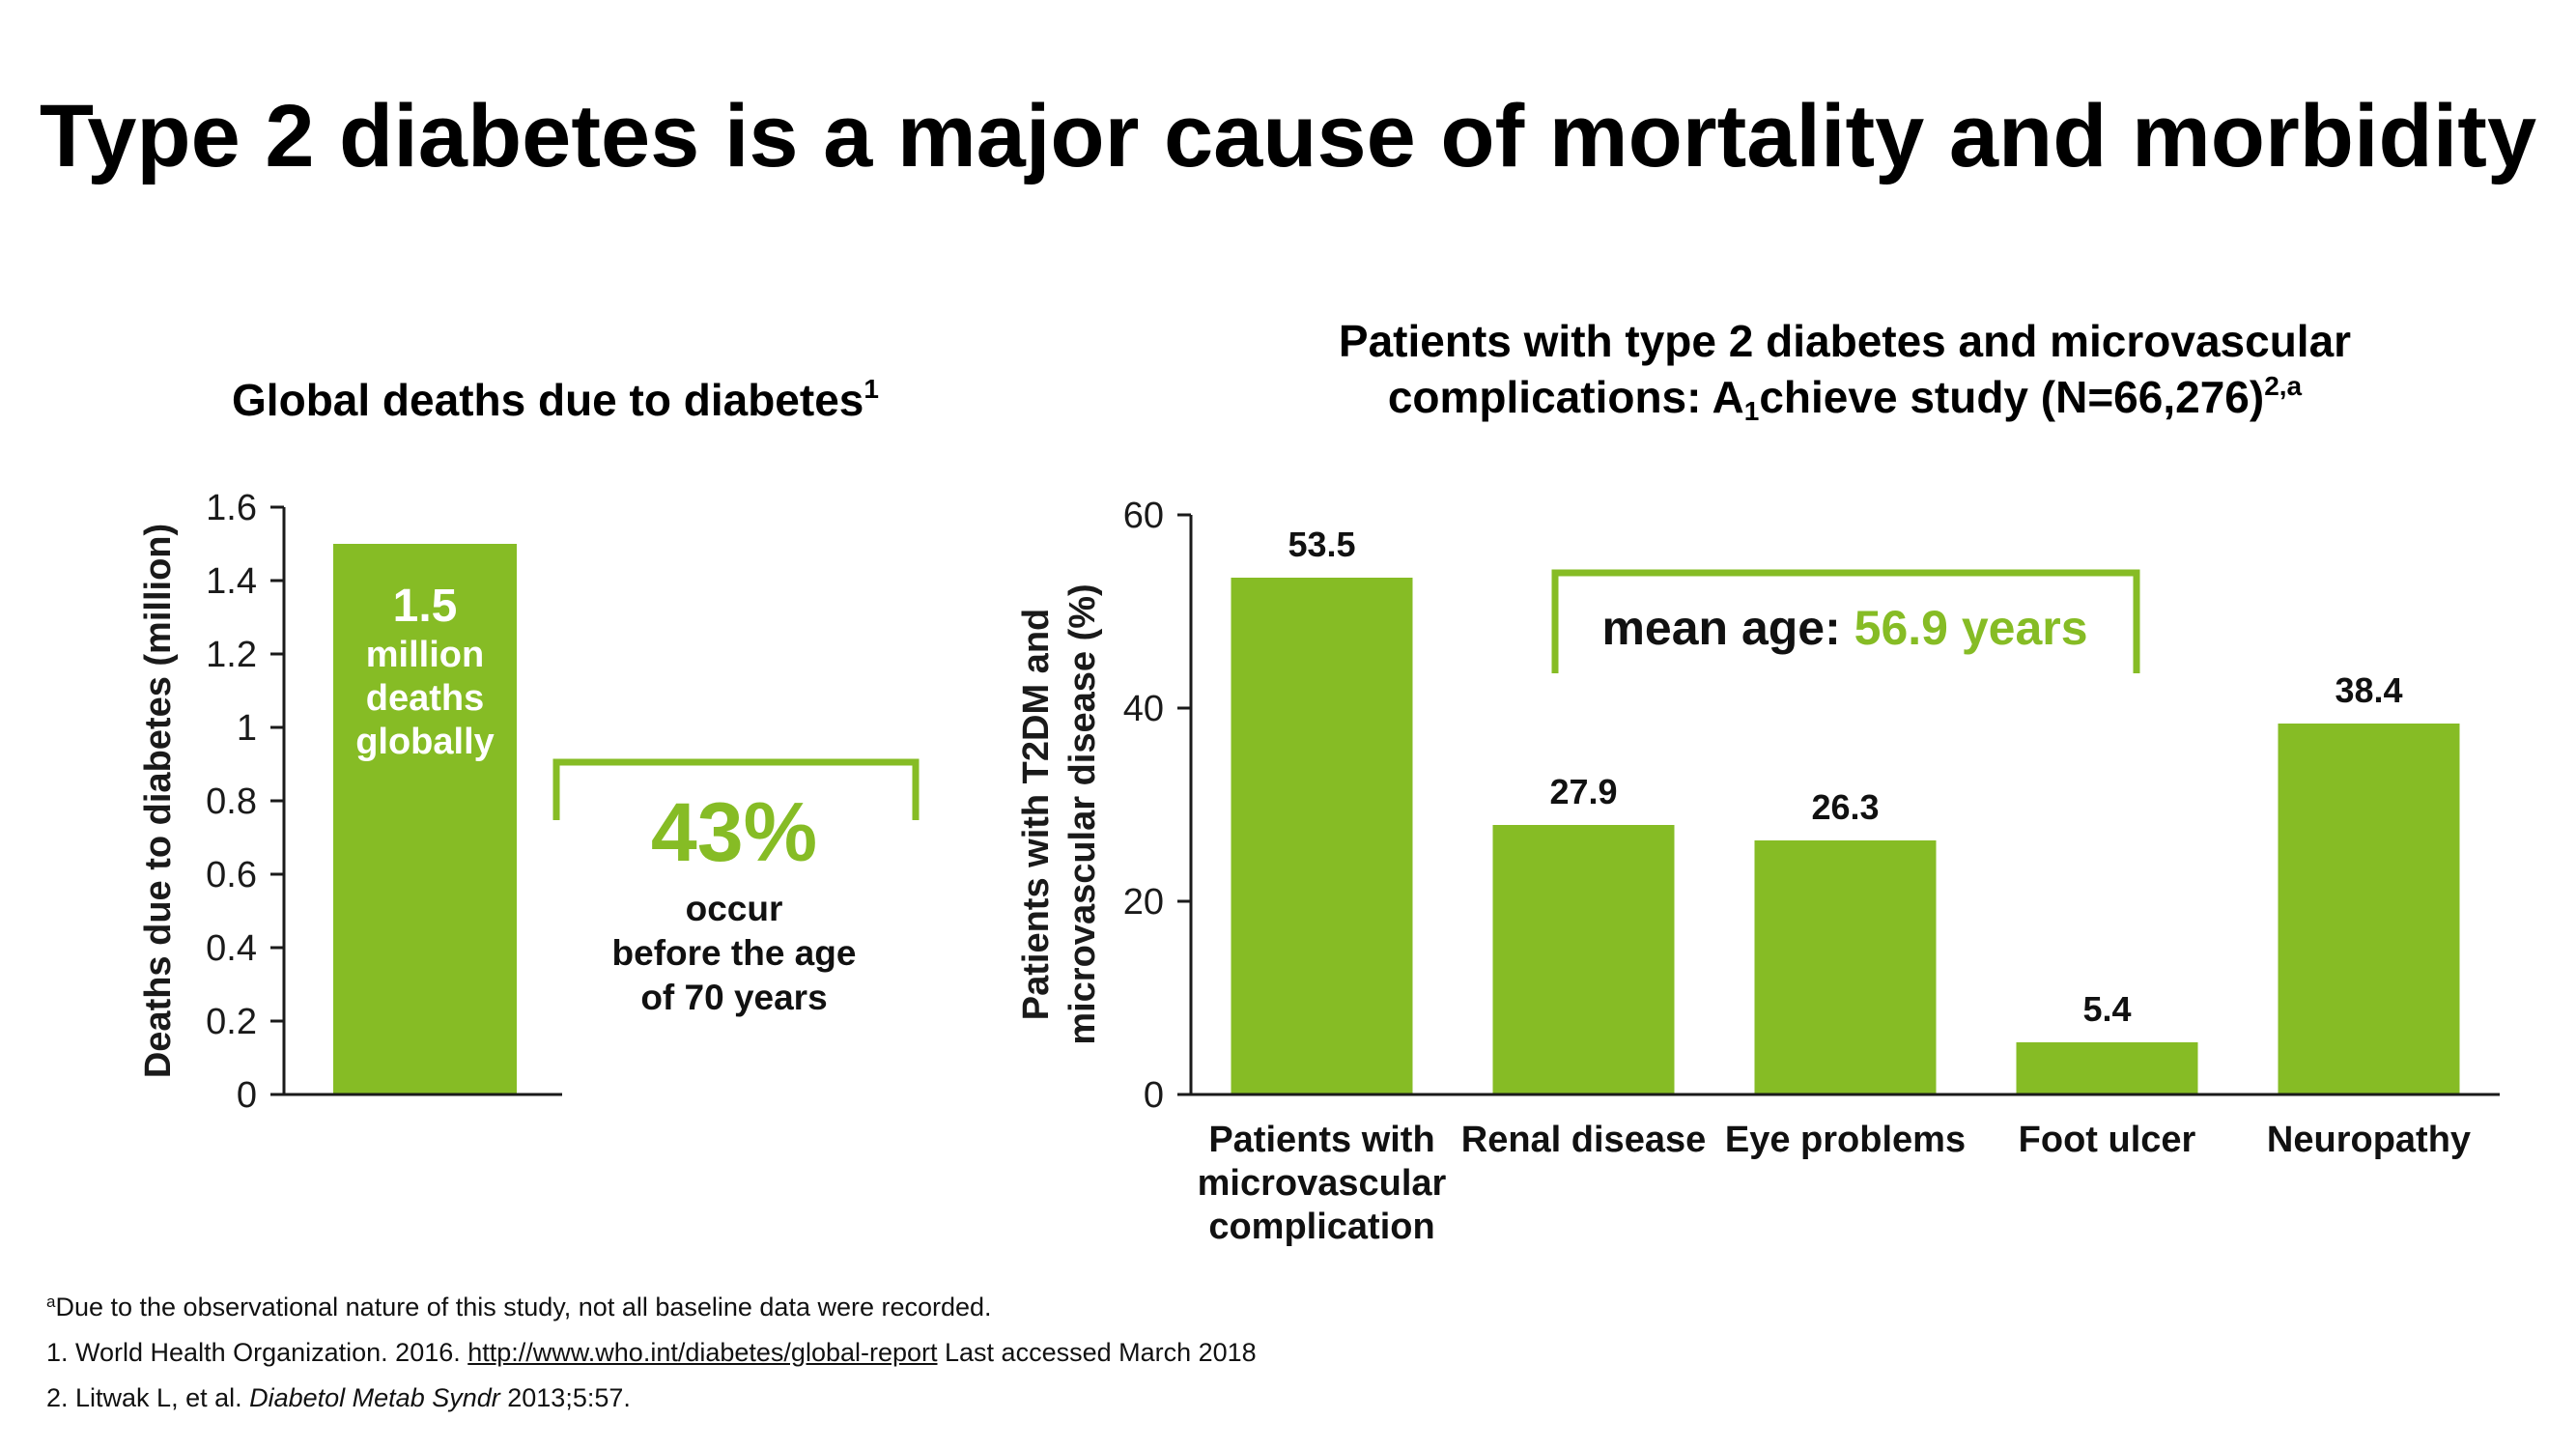 The image size is (2576, 1449). Describe the element at coordinates (734, 953) in the screenshot. I see `percent-callout-line2: before the age` at that location.